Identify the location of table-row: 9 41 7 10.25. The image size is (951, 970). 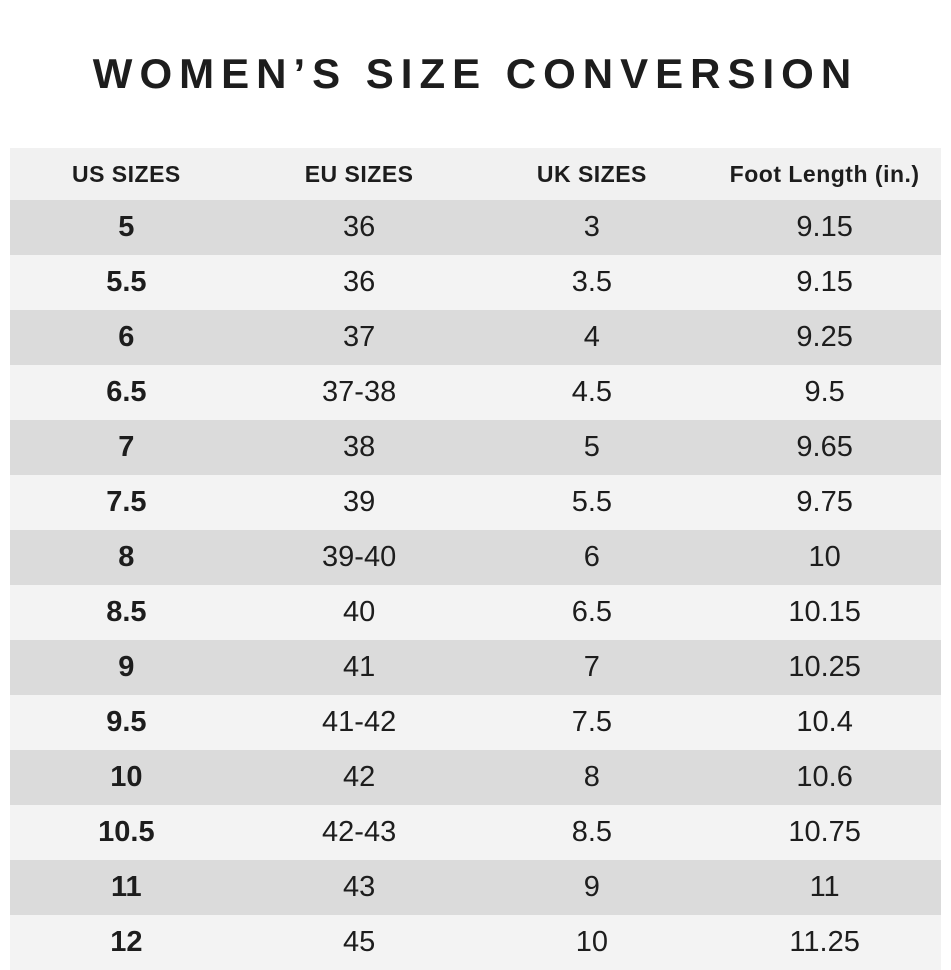
(475, 668).